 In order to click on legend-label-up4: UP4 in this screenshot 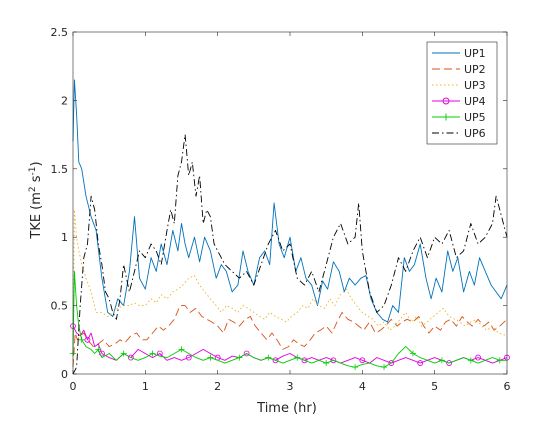, I will do `click(475, 101)`.